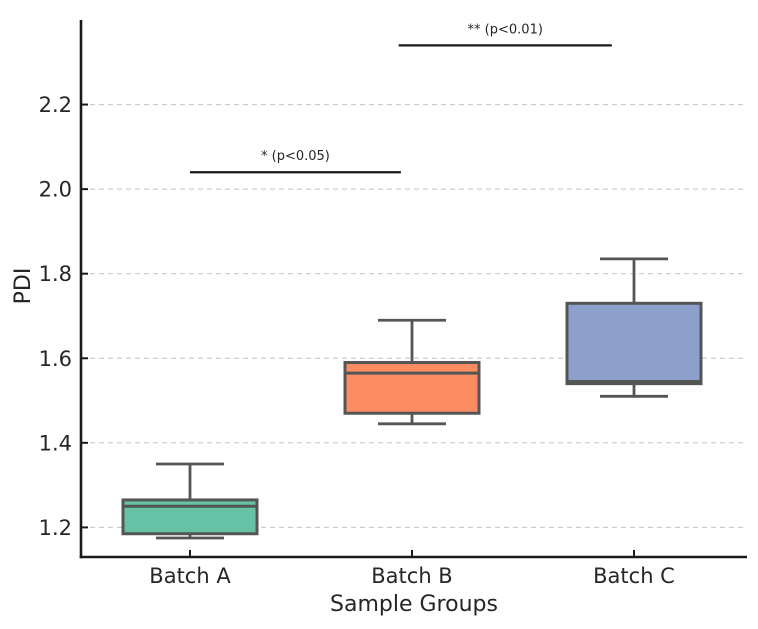 The height and width of the screenshot is (629, 758). What do you see at coordinates (505, 29) in the screenshot?
I see `significance-label: ** (p<0.01)` at bounding box center [505, 29].